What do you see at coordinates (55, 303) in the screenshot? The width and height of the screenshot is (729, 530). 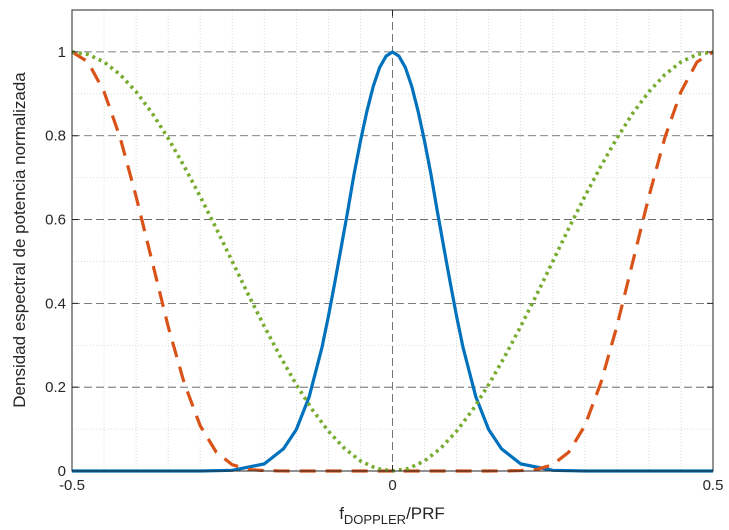 I see `y-tick-label: 0.4` at bounding box center [55, 303].